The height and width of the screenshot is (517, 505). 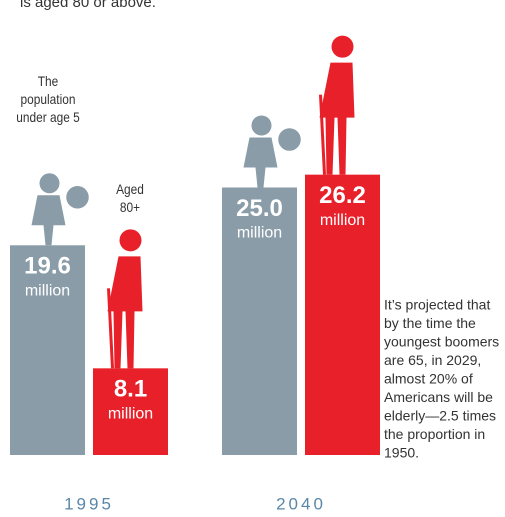 What do you see at coordinates (47, 266) in the screenshot?
I see `value-label: 19.6` at bounding box center [47, 266].